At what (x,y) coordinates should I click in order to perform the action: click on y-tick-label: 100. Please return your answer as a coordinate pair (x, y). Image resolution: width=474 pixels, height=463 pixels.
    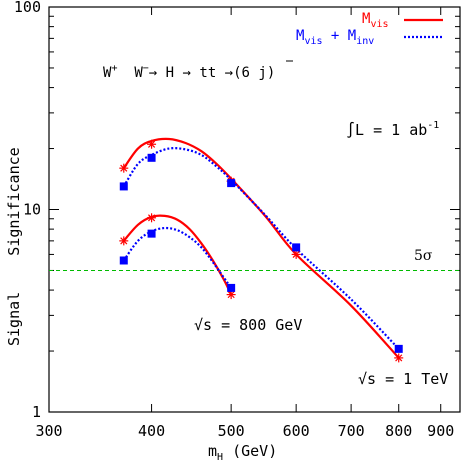
    Looking at the image, I should click on (27, 8).